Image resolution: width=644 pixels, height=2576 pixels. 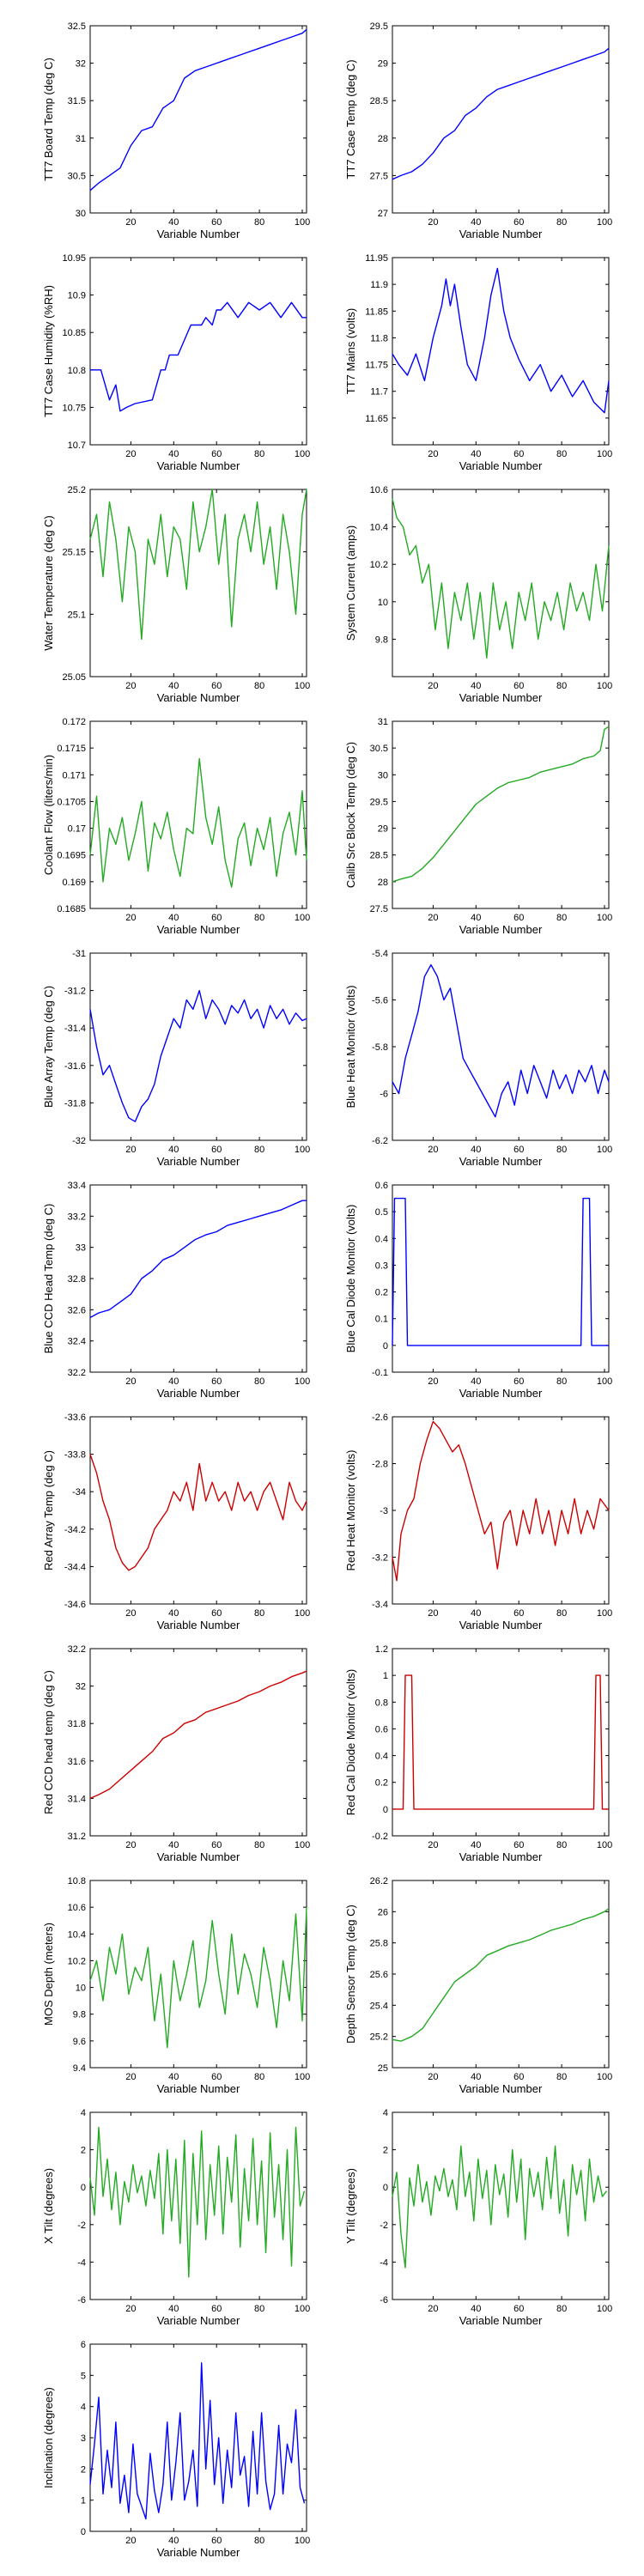 I want to click on y-axis-label: System Current (amps), so click(x=350, y=583).